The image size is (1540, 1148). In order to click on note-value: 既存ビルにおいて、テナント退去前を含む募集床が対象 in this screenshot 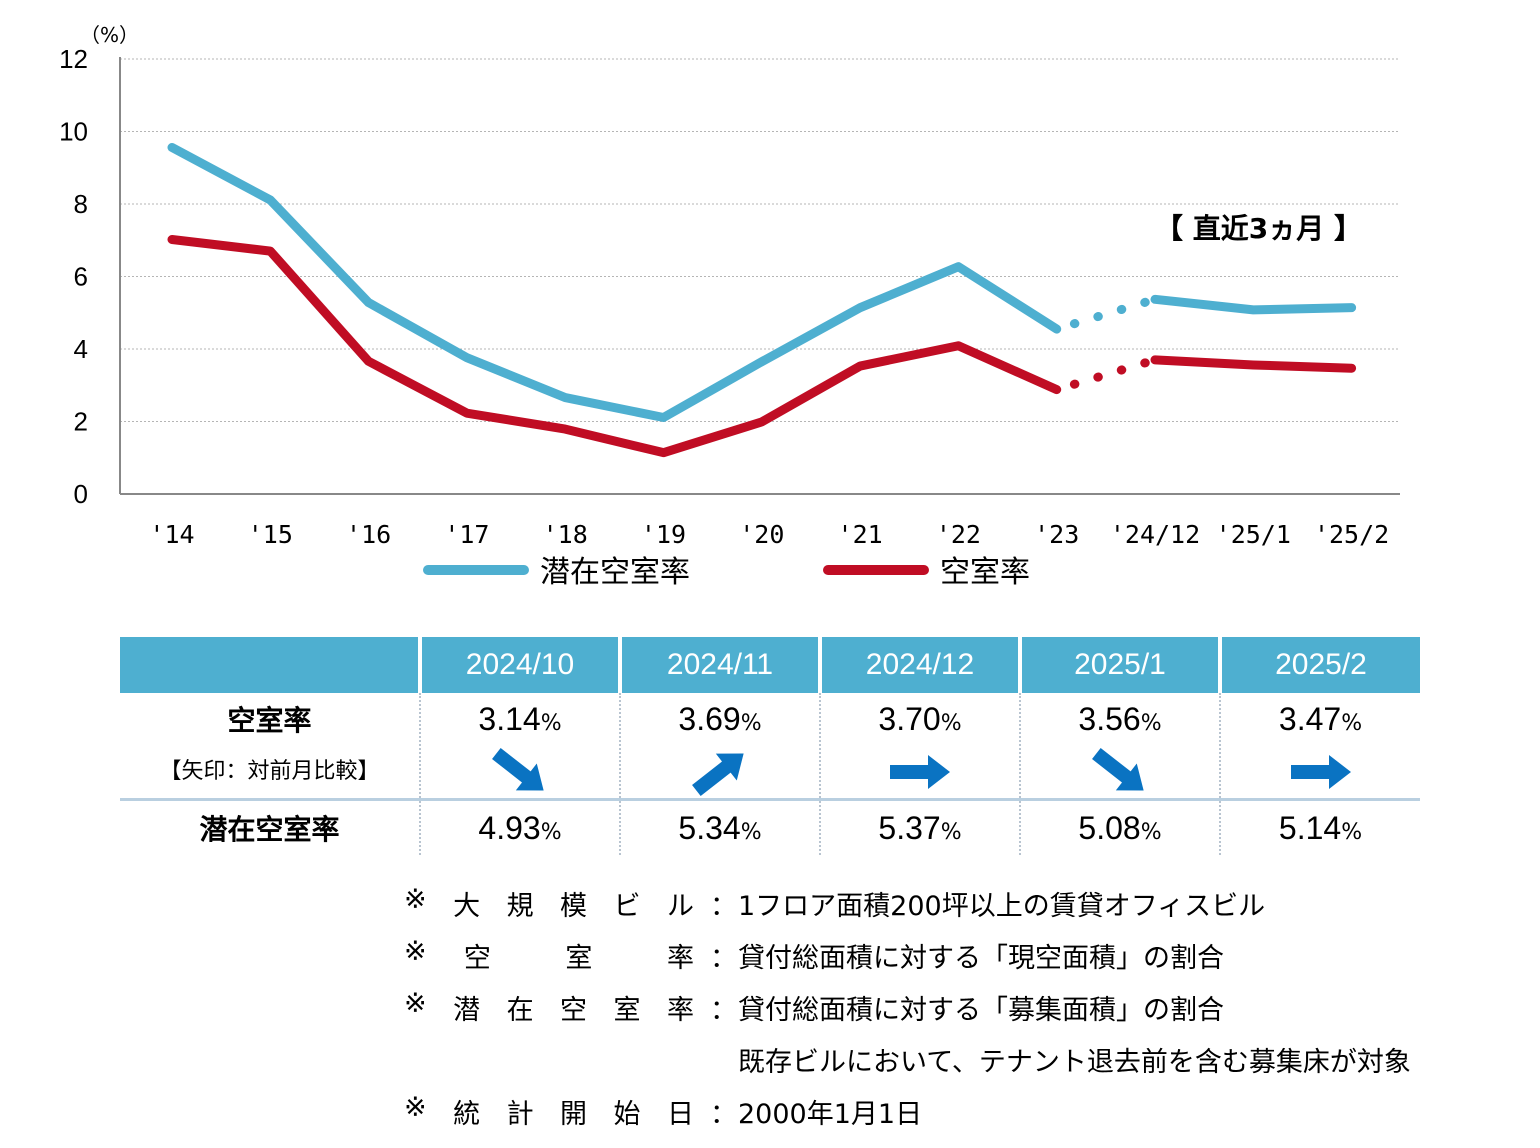, I will do `click(1074, 1062)`.